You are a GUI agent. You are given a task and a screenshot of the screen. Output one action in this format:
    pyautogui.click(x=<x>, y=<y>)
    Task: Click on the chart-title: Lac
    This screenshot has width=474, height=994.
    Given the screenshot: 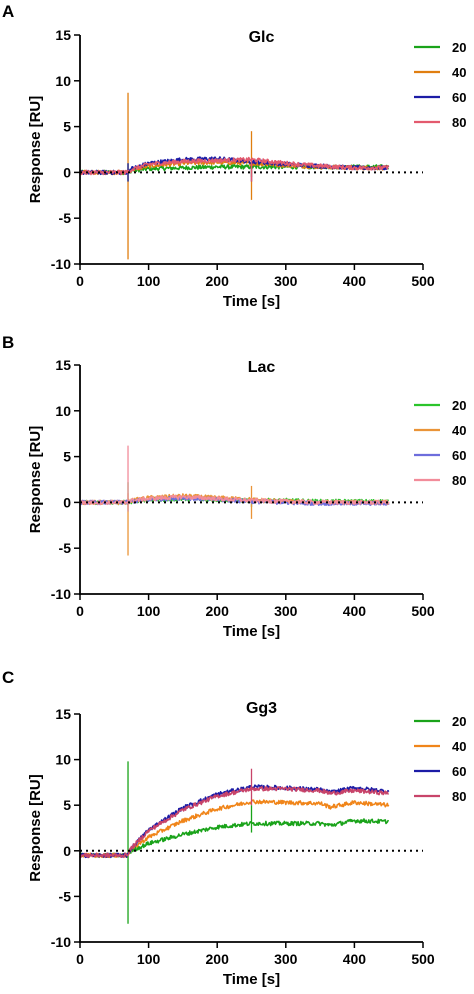 What is the action you would take?
    pyautogui.click(x=262, y=367)
    